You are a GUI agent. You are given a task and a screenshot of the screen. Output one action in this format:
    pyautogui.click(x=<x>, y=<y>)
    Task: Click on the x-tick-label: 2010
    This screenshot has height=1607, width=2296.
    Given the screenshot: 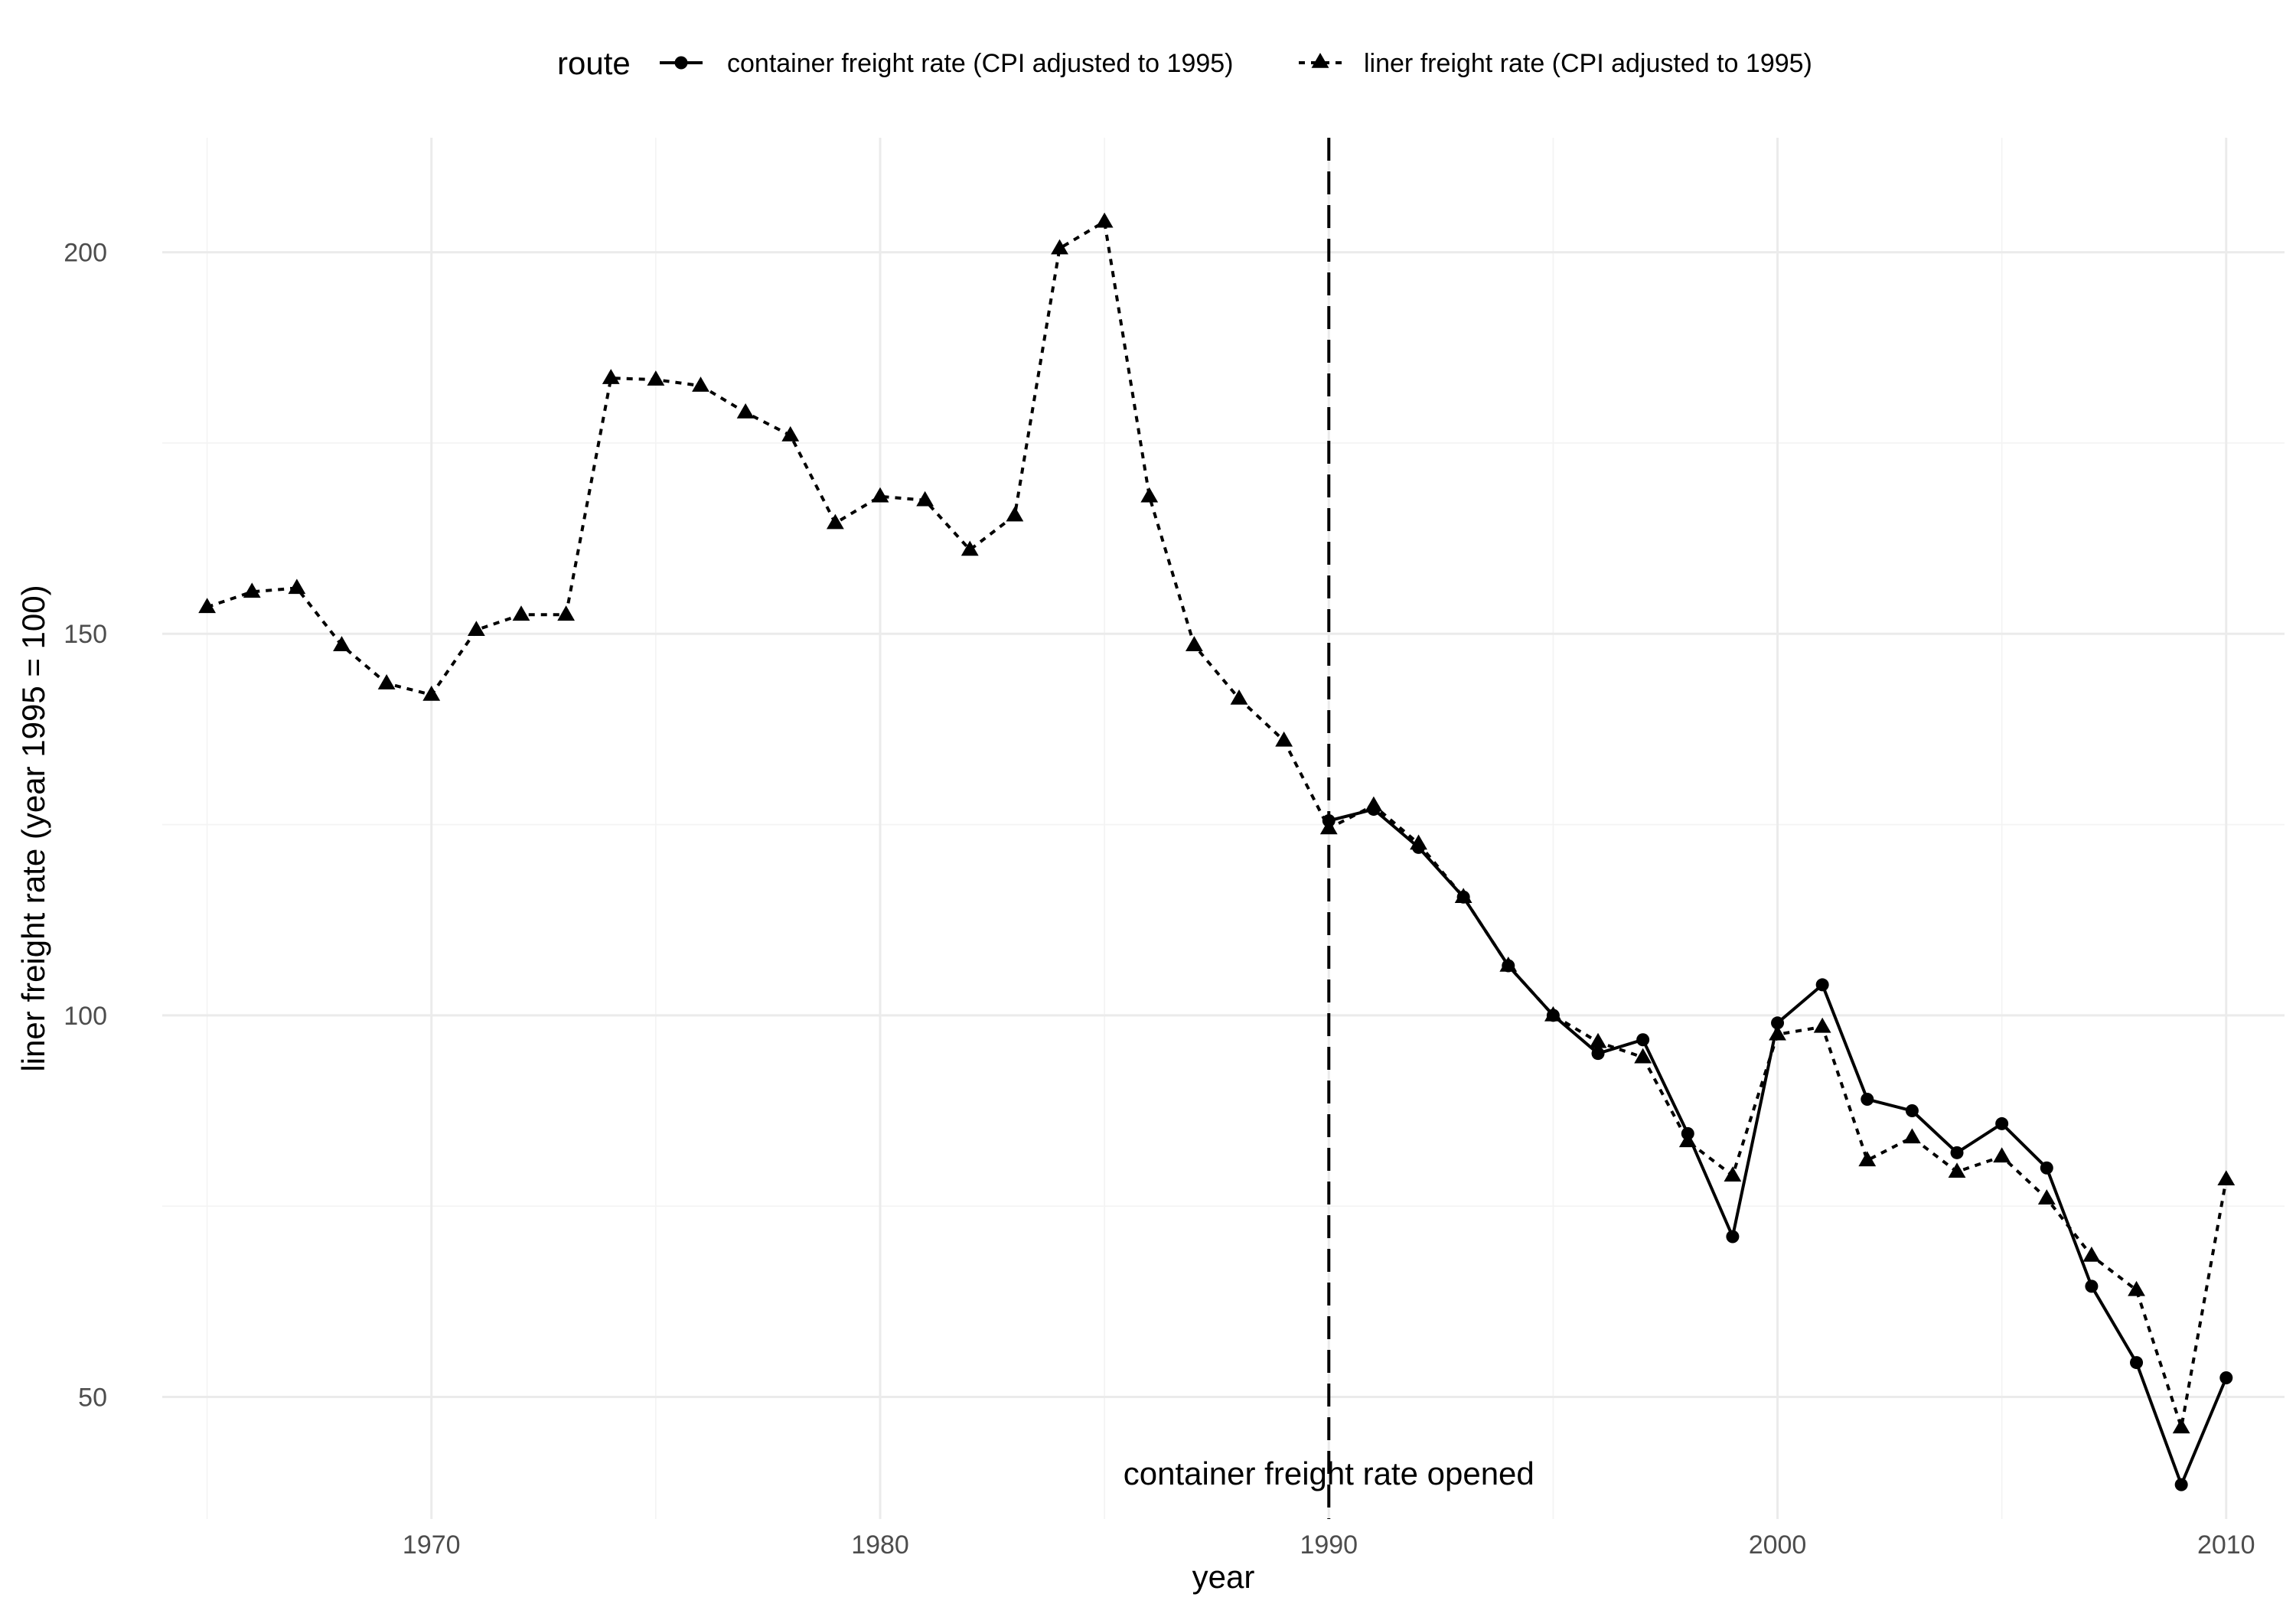 What is the action you would take?
    pyautogui.click(x=2226, y=1545)
    